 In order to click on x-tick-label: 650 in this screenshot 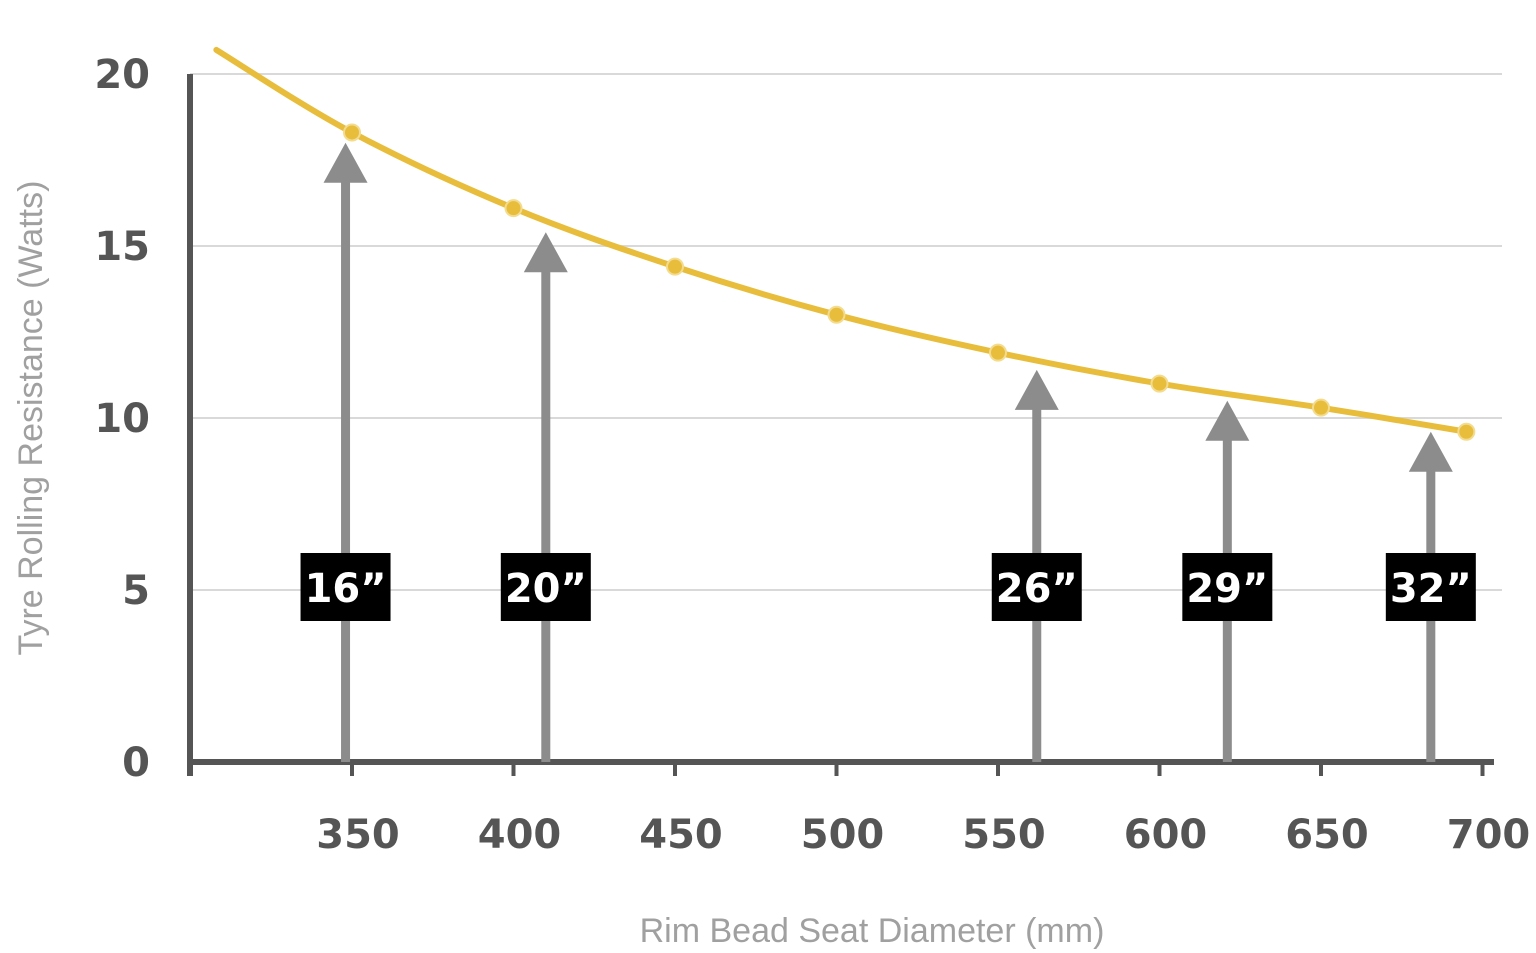, I will do `click(1327, 835)`.